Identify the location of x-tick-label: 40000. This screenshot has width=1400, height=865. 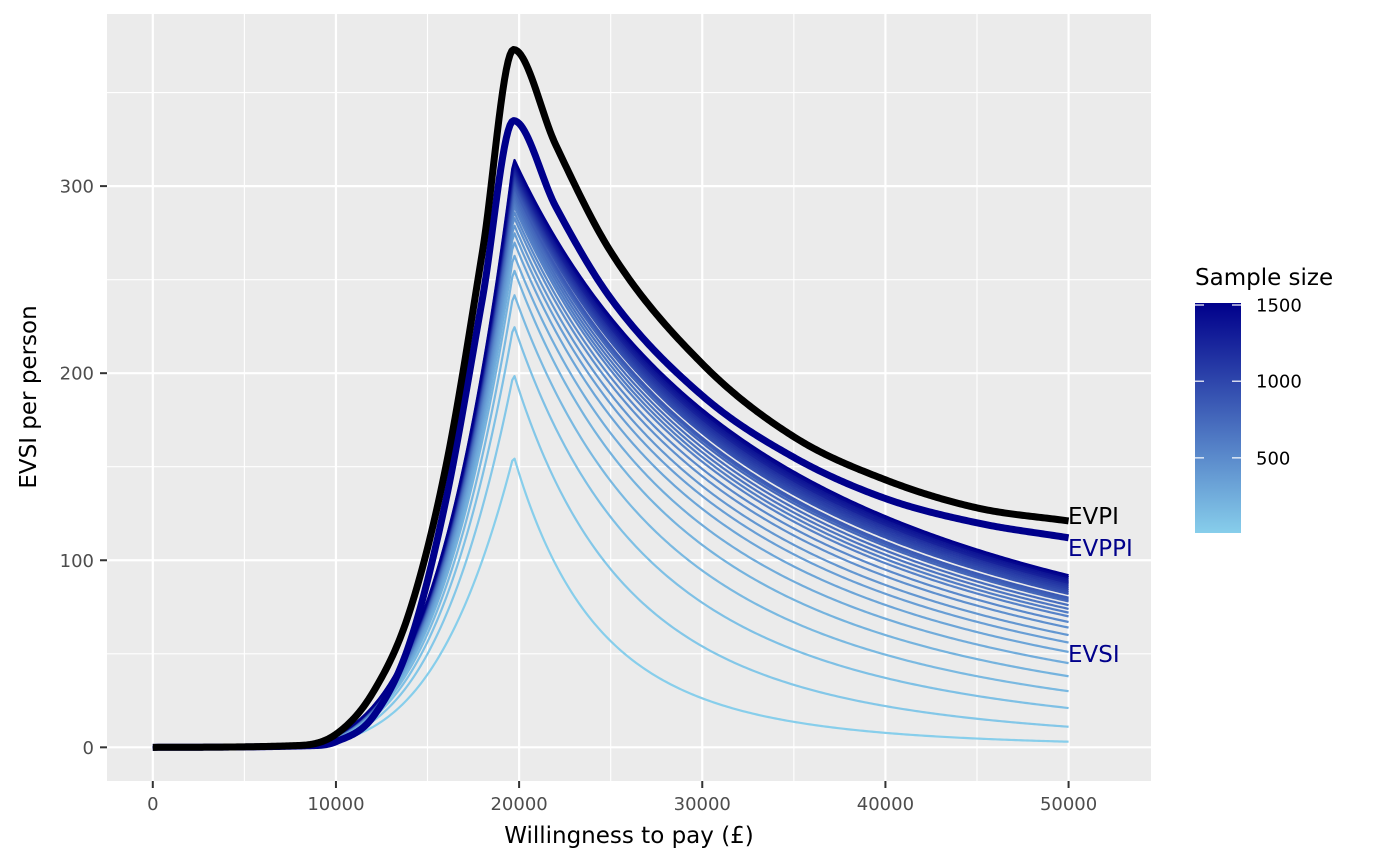
(885, 804).